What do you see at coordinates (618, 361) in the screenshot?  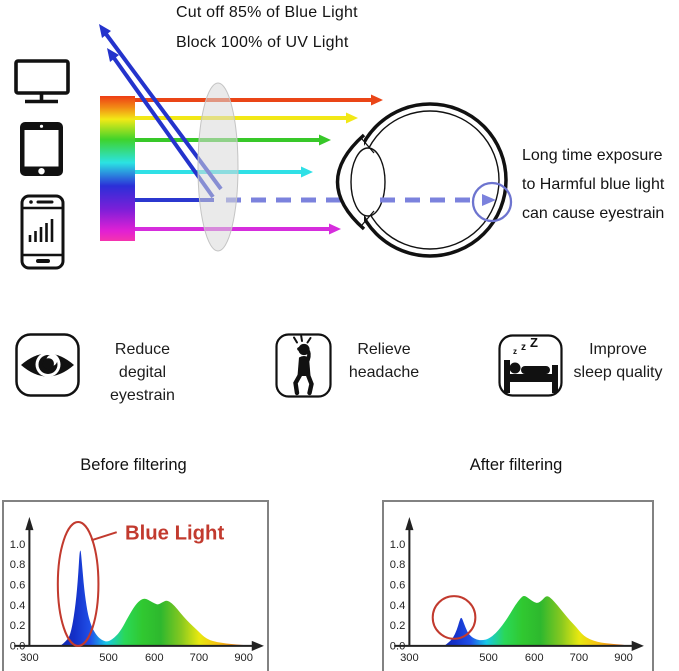 I see `benefit-label-sleep: Improve sleep quality` at bounding box center [618, 361].